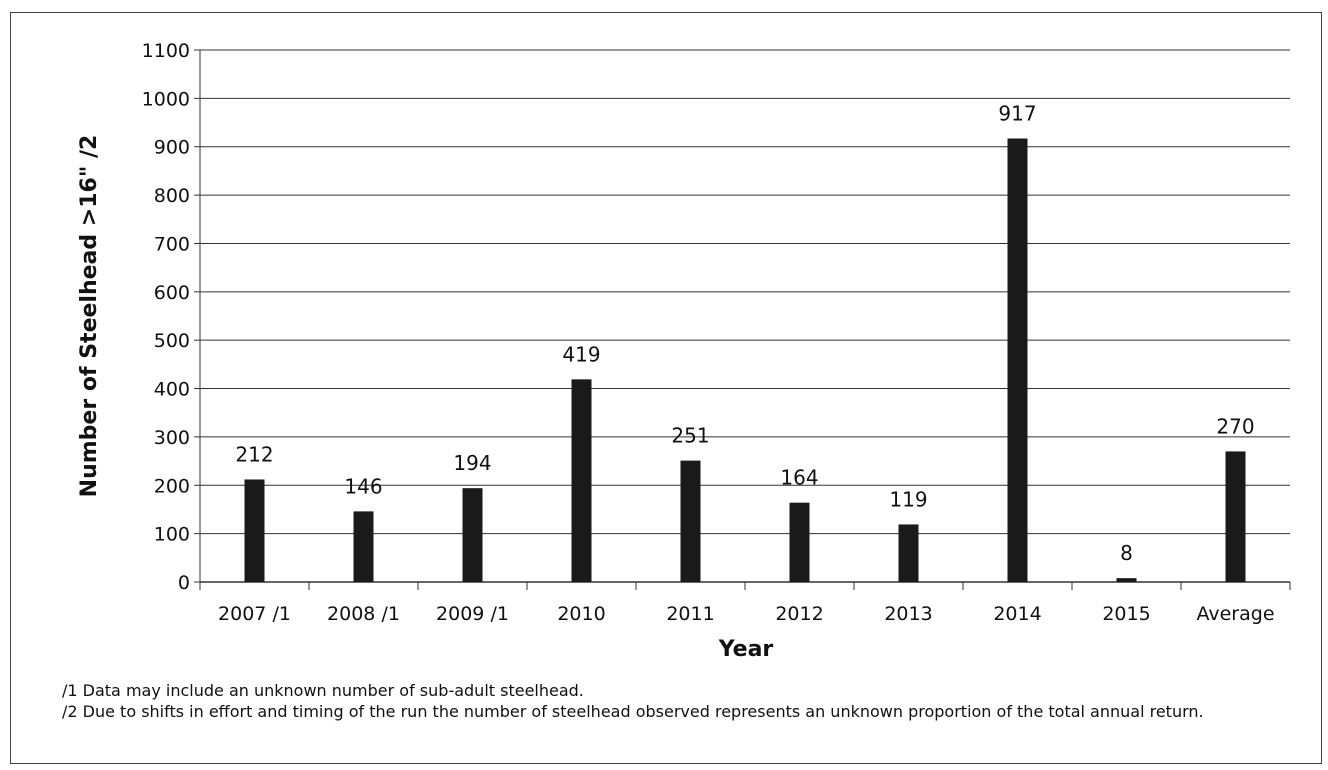  What do you see at coordinates (581, 614) in the screenshot?
I see `x-tick-label: 2010` at bounding box center [581, 614].